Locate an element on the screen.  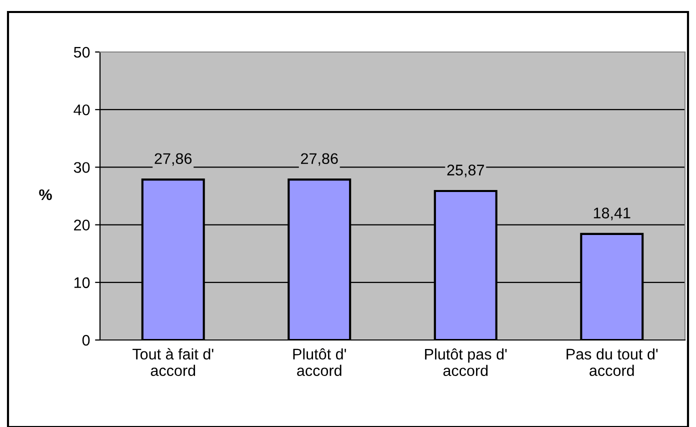
y-tick-label: 10 is located at coordinates (82, 282).